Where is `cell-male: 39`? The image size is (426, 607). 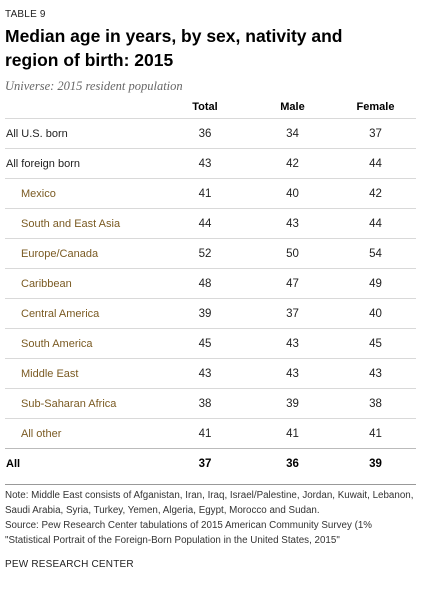 cell-male: 39 is located at coordinates (292, 403).